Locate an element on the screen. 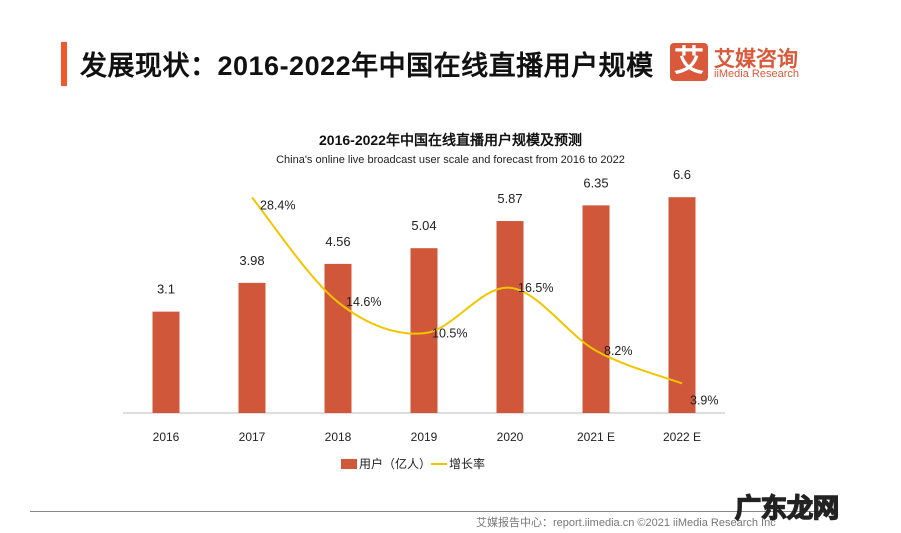  growth-value-label: 14.6% is located at coordinates (363, 302).